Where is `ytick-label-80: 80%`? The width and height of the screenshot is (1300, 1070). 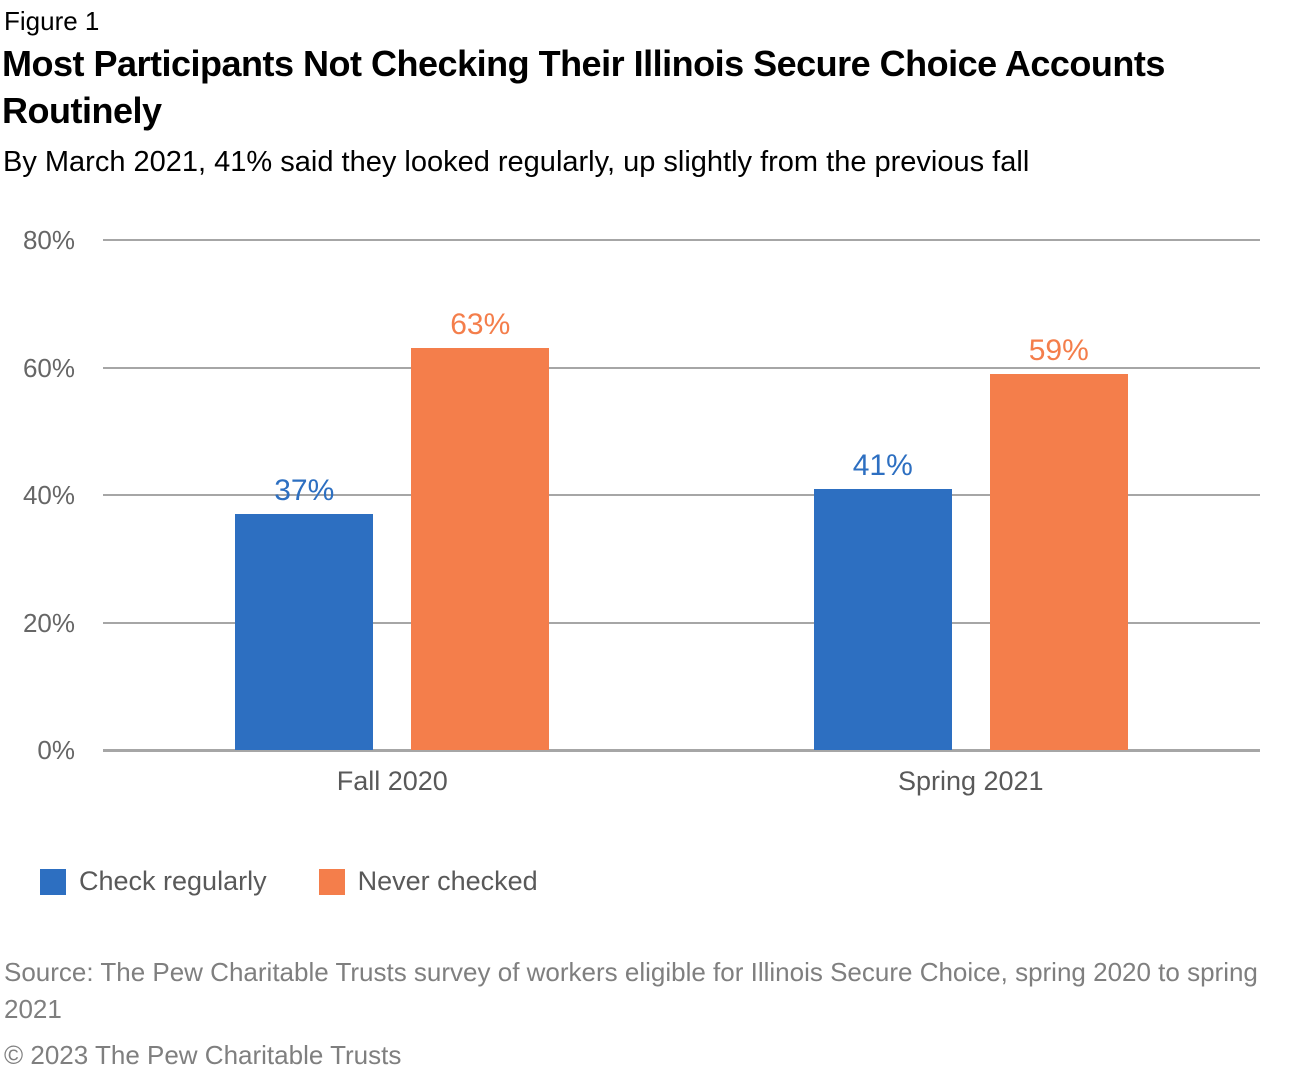
ytick-label-80: 80% is located at coordinates (48, 240).